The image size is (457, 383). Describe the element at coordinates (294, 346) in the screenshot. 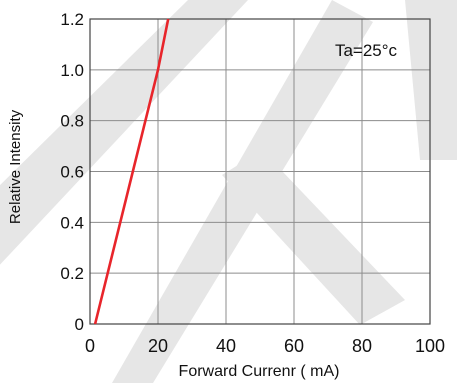

I see `x-tick-label: 60` at that location.